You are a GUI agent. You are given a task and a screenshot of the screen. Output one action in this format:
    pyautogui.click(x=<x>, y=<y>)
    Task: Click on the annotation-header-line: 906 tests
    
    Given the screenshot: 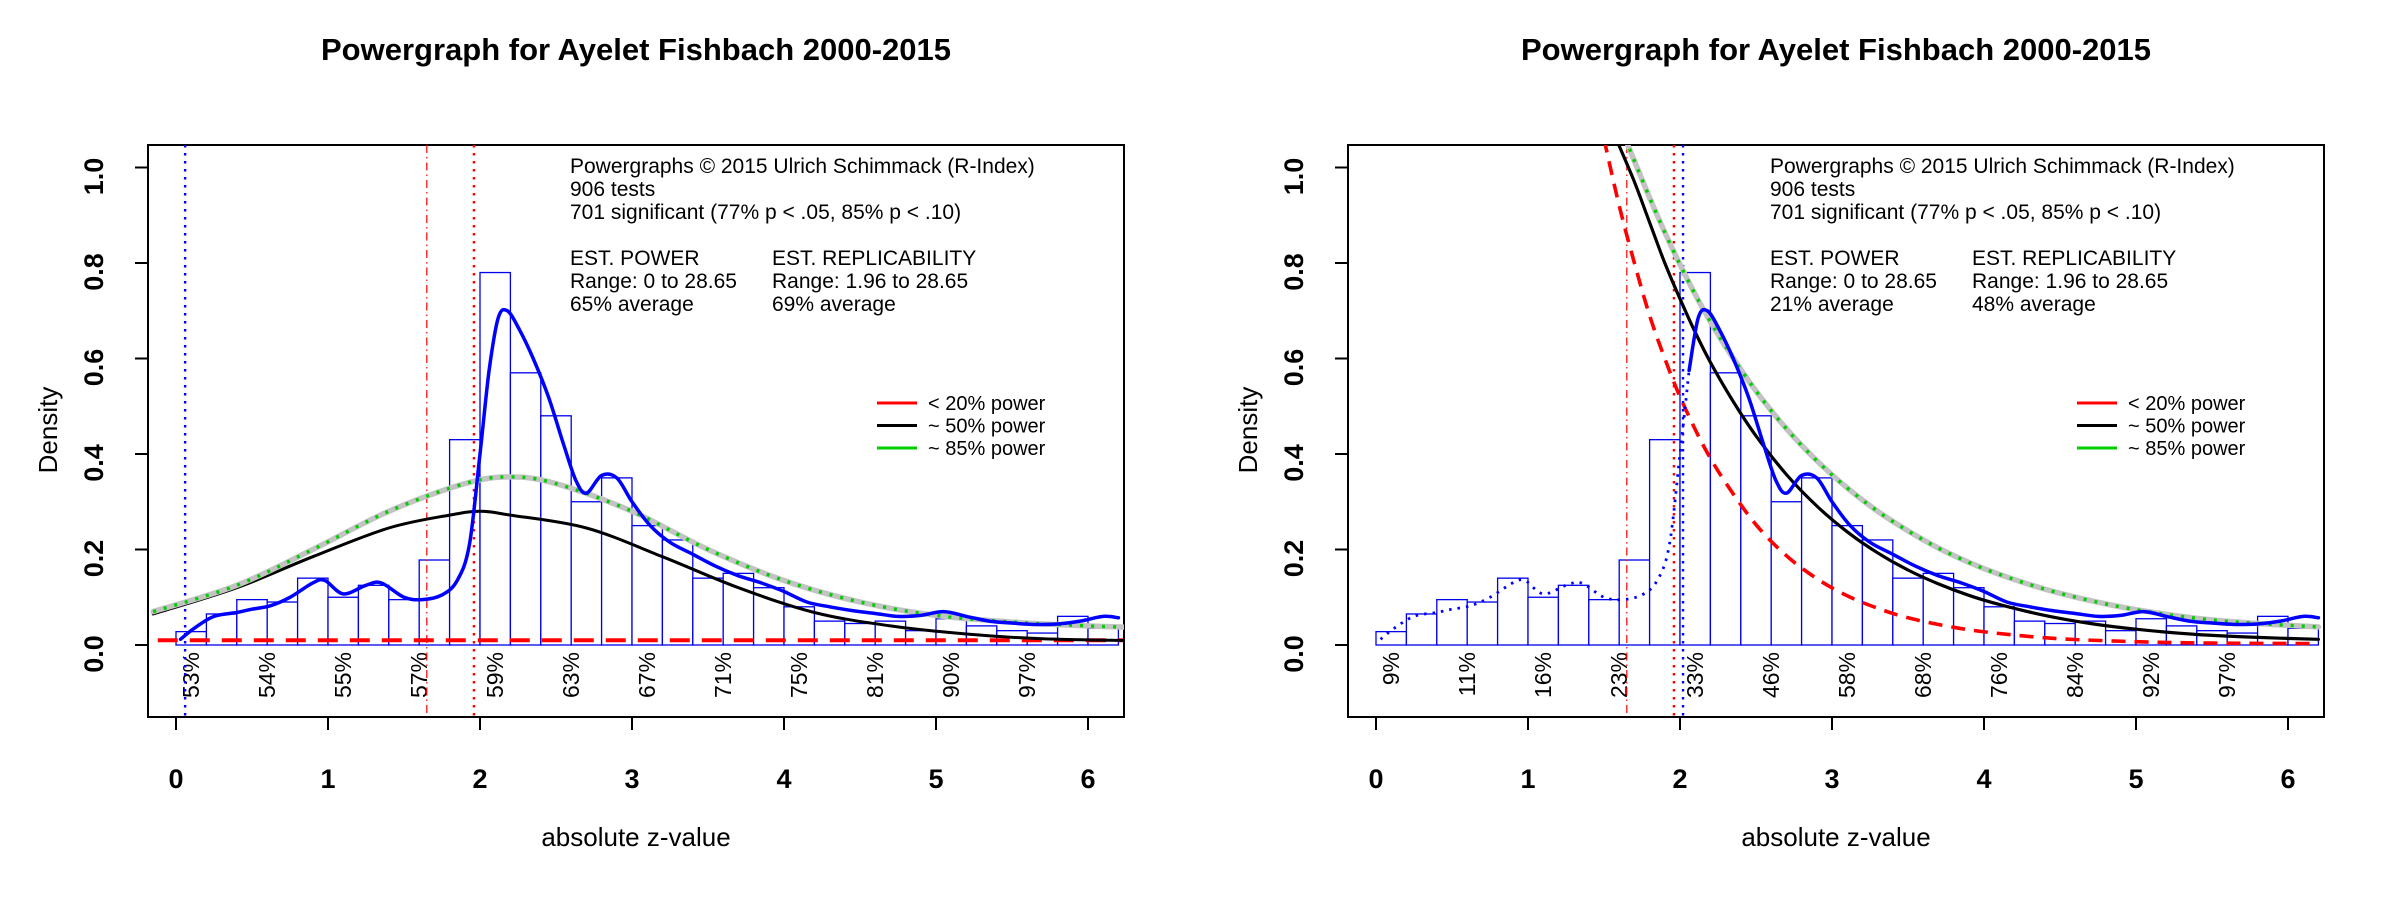 What is the action you would take?
    pyautogui.click(x=1812, y=189)
    